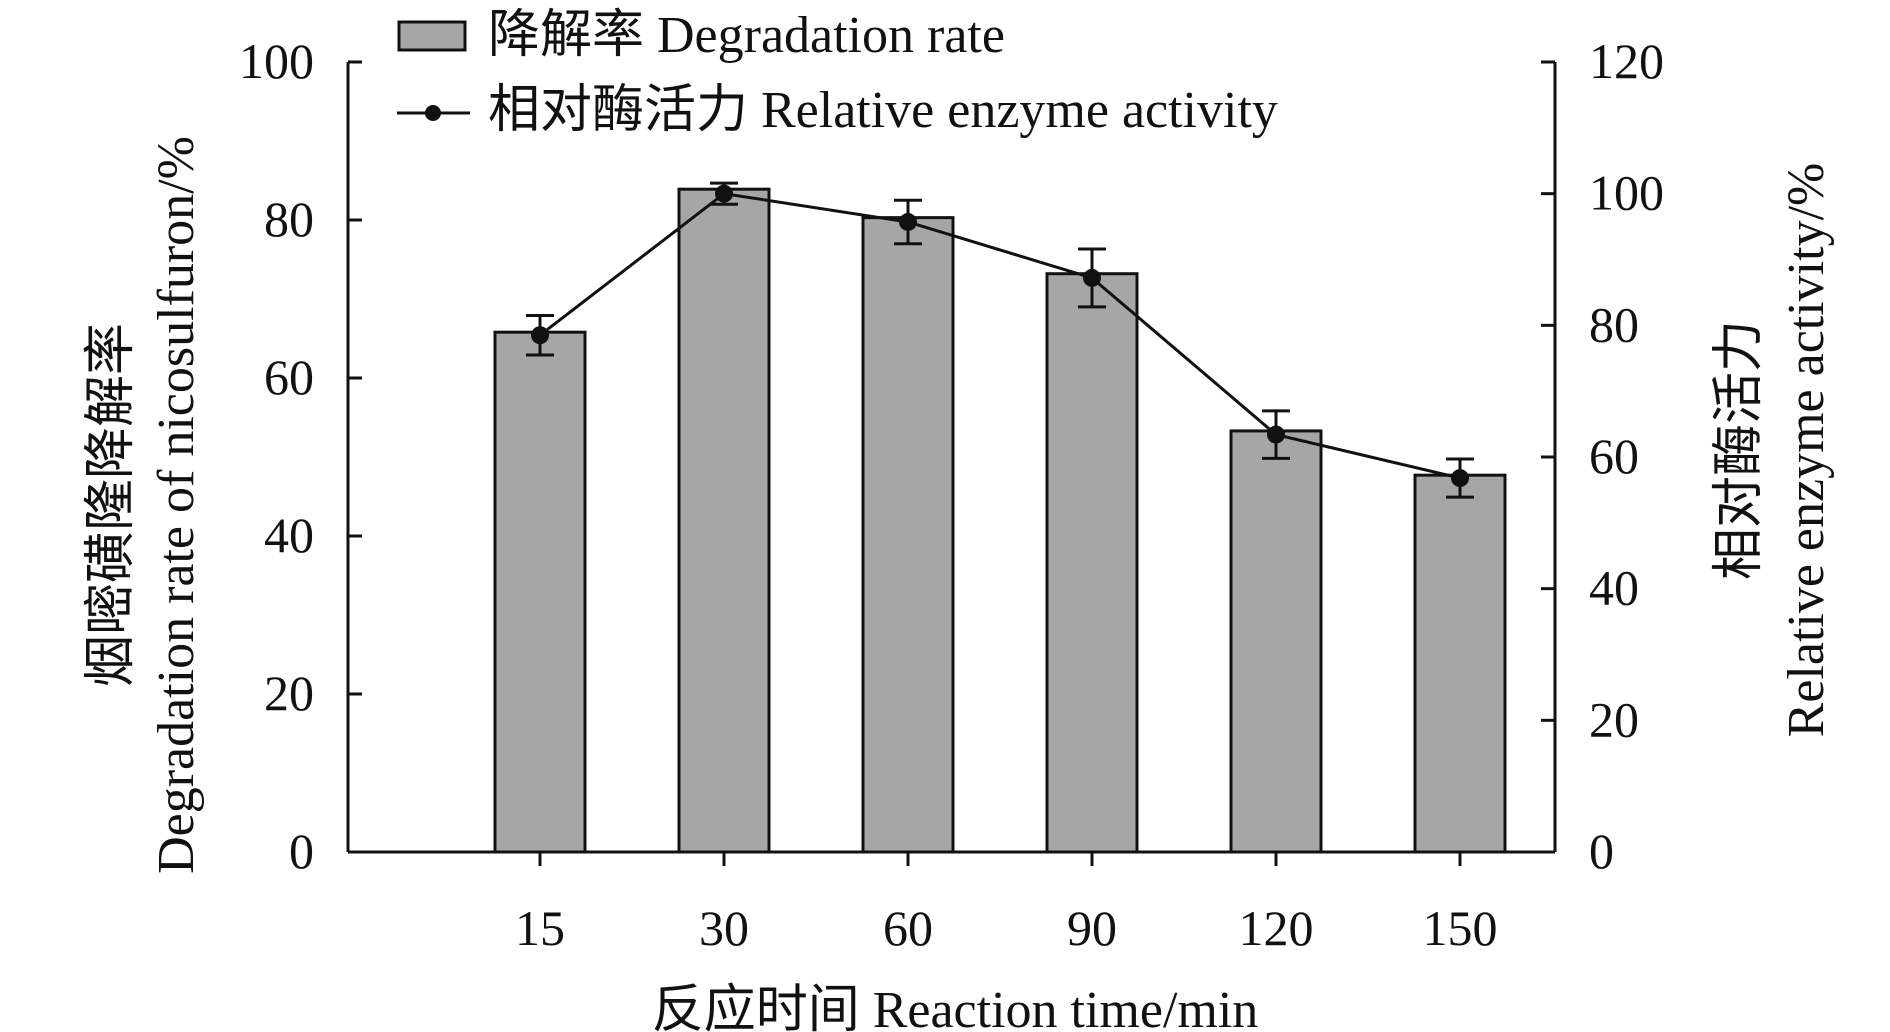 This screenshot has height=1032, width=1890. Describe the element at coordinates (289, 535) in the screenshot. I see `y-left-tick-label: 40` at that location.